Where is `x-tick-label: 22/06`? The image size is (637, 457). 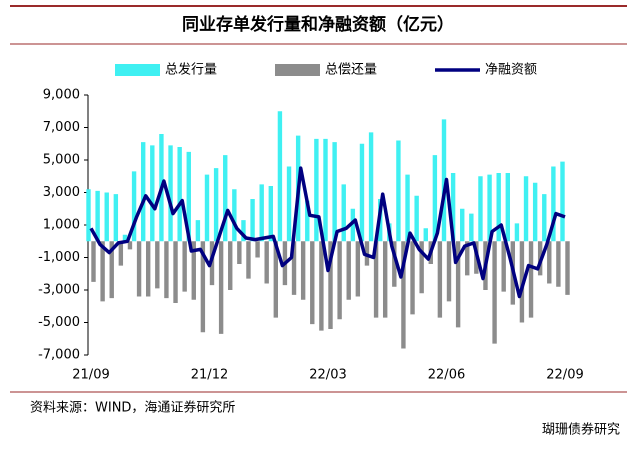 x-tick-label: 22/06 is located at coordinates (446, 375).